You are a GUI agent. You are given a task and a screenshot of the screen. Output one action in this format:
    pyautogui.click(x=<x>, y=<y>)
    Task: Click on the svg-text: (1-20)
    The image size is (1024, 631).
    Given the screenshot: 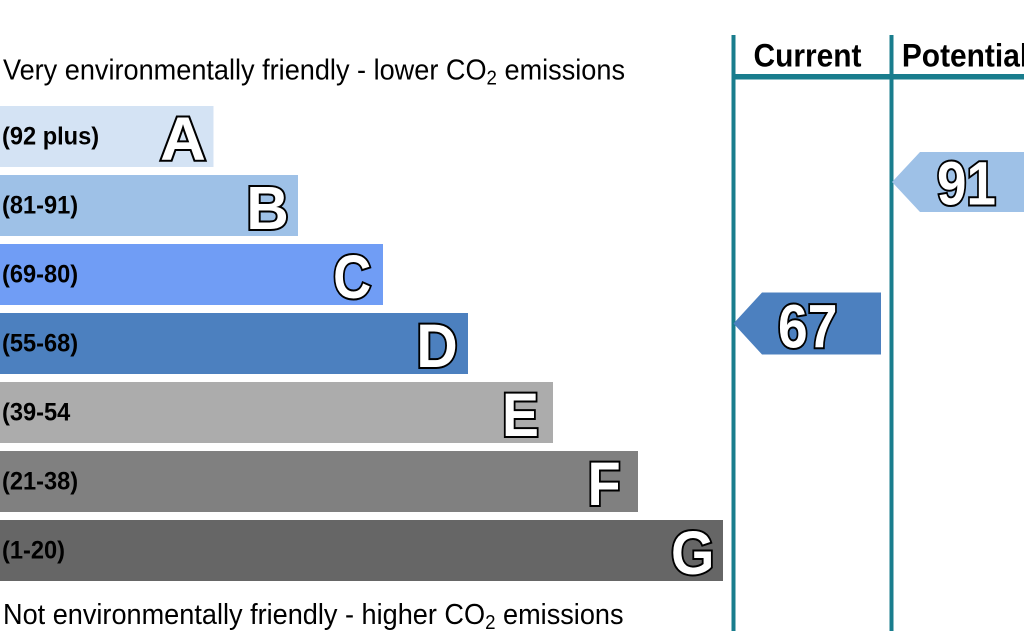 What is the action you would take?
    pyautogui.click(x=33, y=551)
    